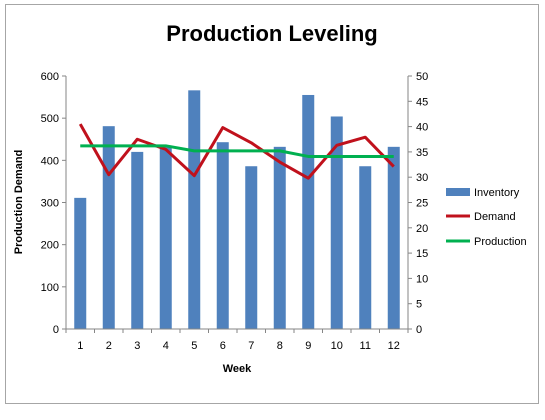  What do you see at coordinates (458, 192) in the screenshot?
I see `legend-swatch-inventory` at bounding box center [458, 192].